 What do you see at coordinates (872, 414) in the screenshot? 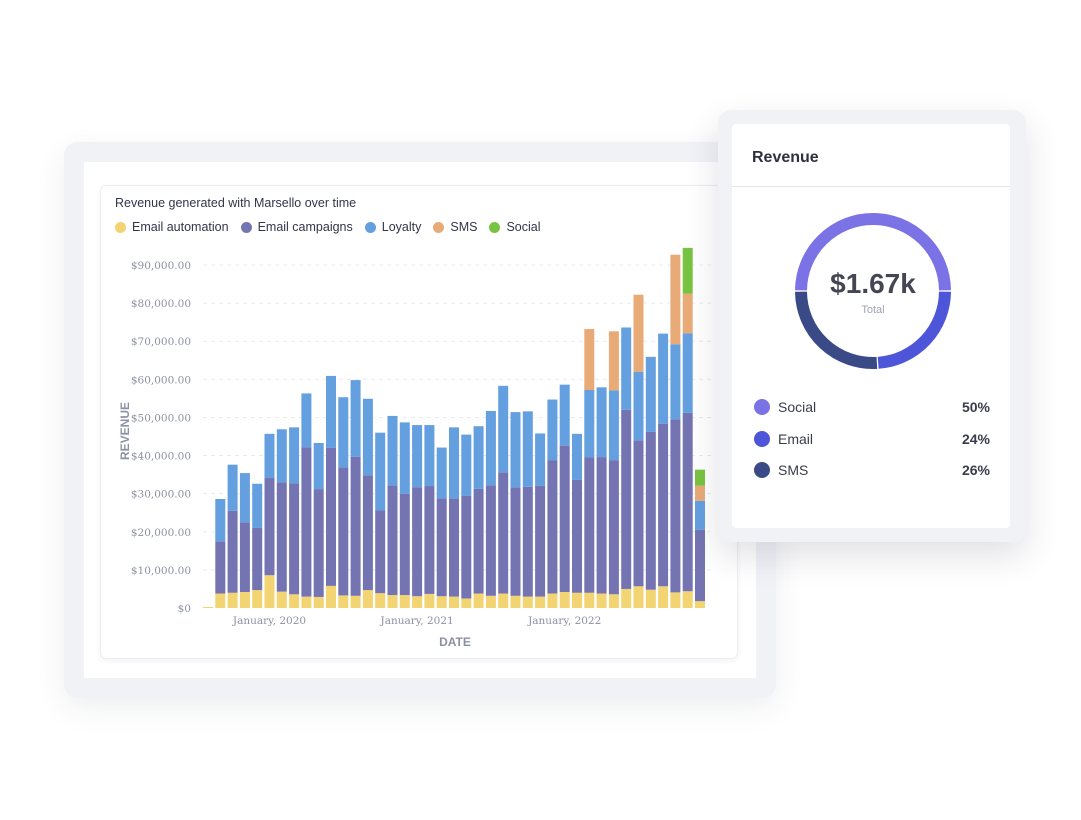
I see `revenue-breakdown-social: Social 50%` at bounding box center [872, 414].